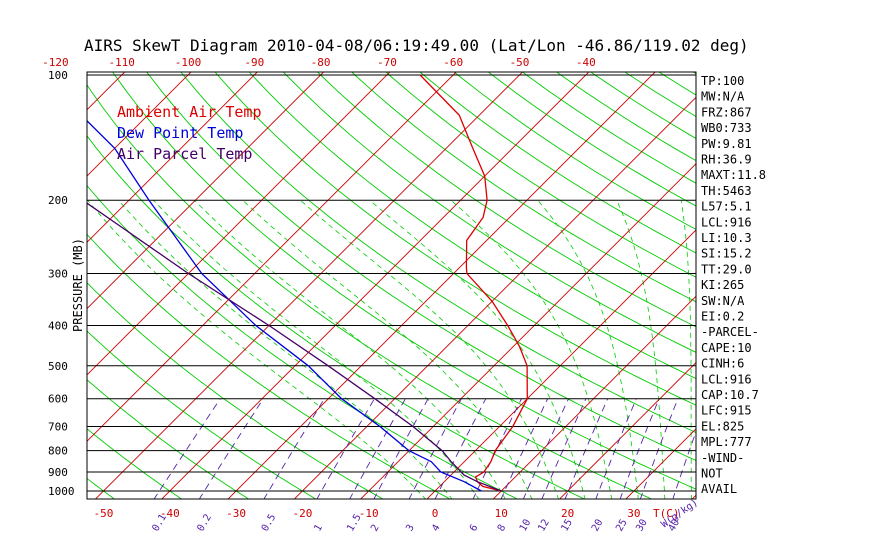 The height and width of the screenshot is (560, 870). What do you see at coordinates (730, 395) in the screenshot?
I see `side-panel-stat: CAP:10.7` at bounding box center [730, 395].